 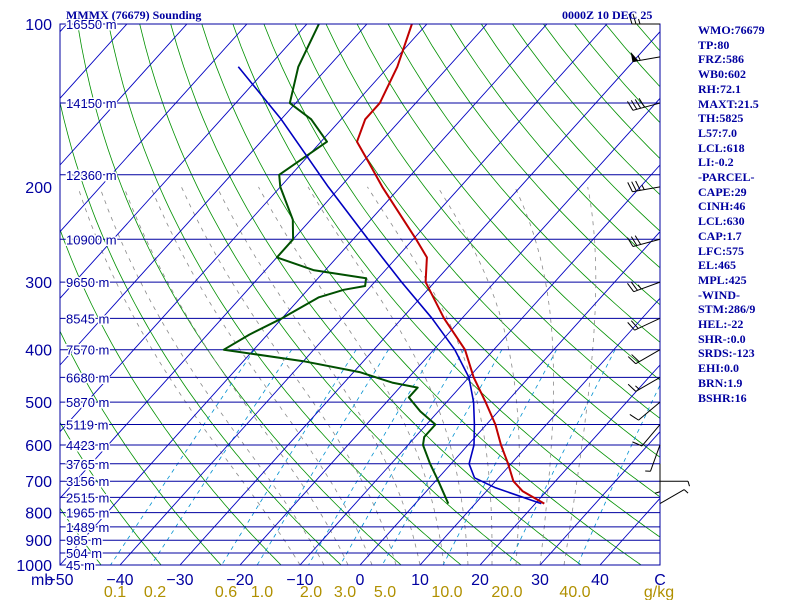 I want to click on chart-time: 0000Z 10 DEC 25, so click(x=607, y=15).